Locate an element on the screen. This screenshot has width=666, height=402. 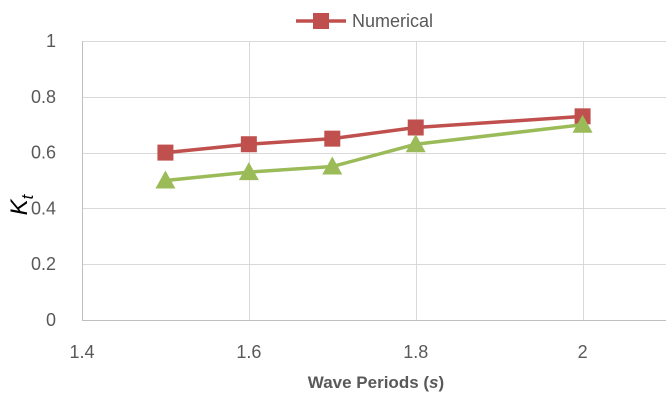
series-group is located at coordinates (374, 148).